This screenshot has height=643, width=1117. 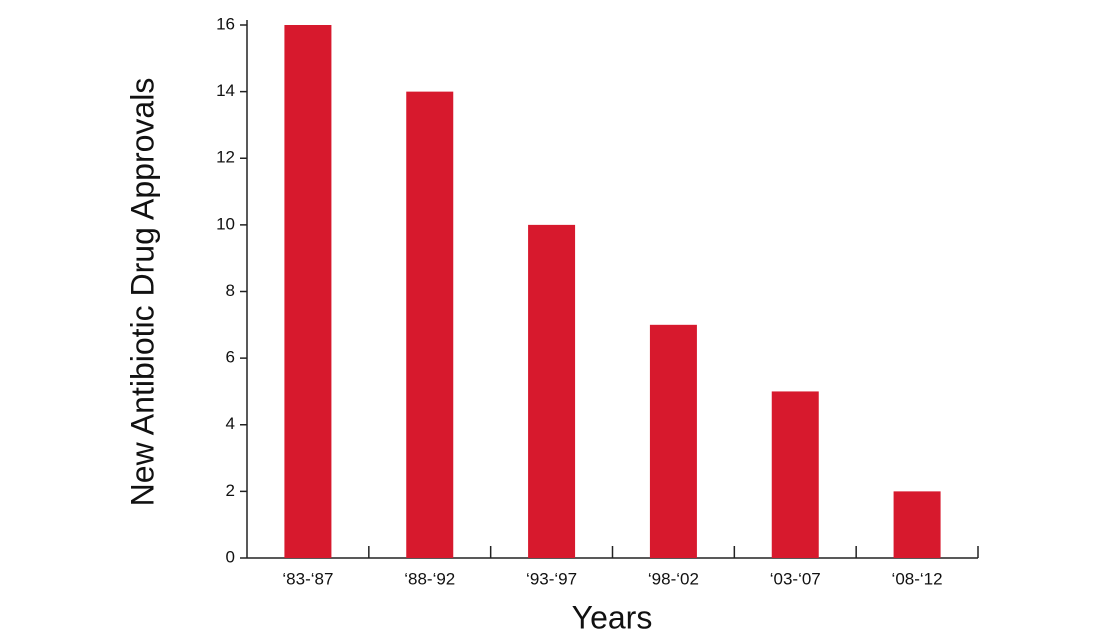 I want to click on y-tick-label: 2, so click(x=230, y=490).